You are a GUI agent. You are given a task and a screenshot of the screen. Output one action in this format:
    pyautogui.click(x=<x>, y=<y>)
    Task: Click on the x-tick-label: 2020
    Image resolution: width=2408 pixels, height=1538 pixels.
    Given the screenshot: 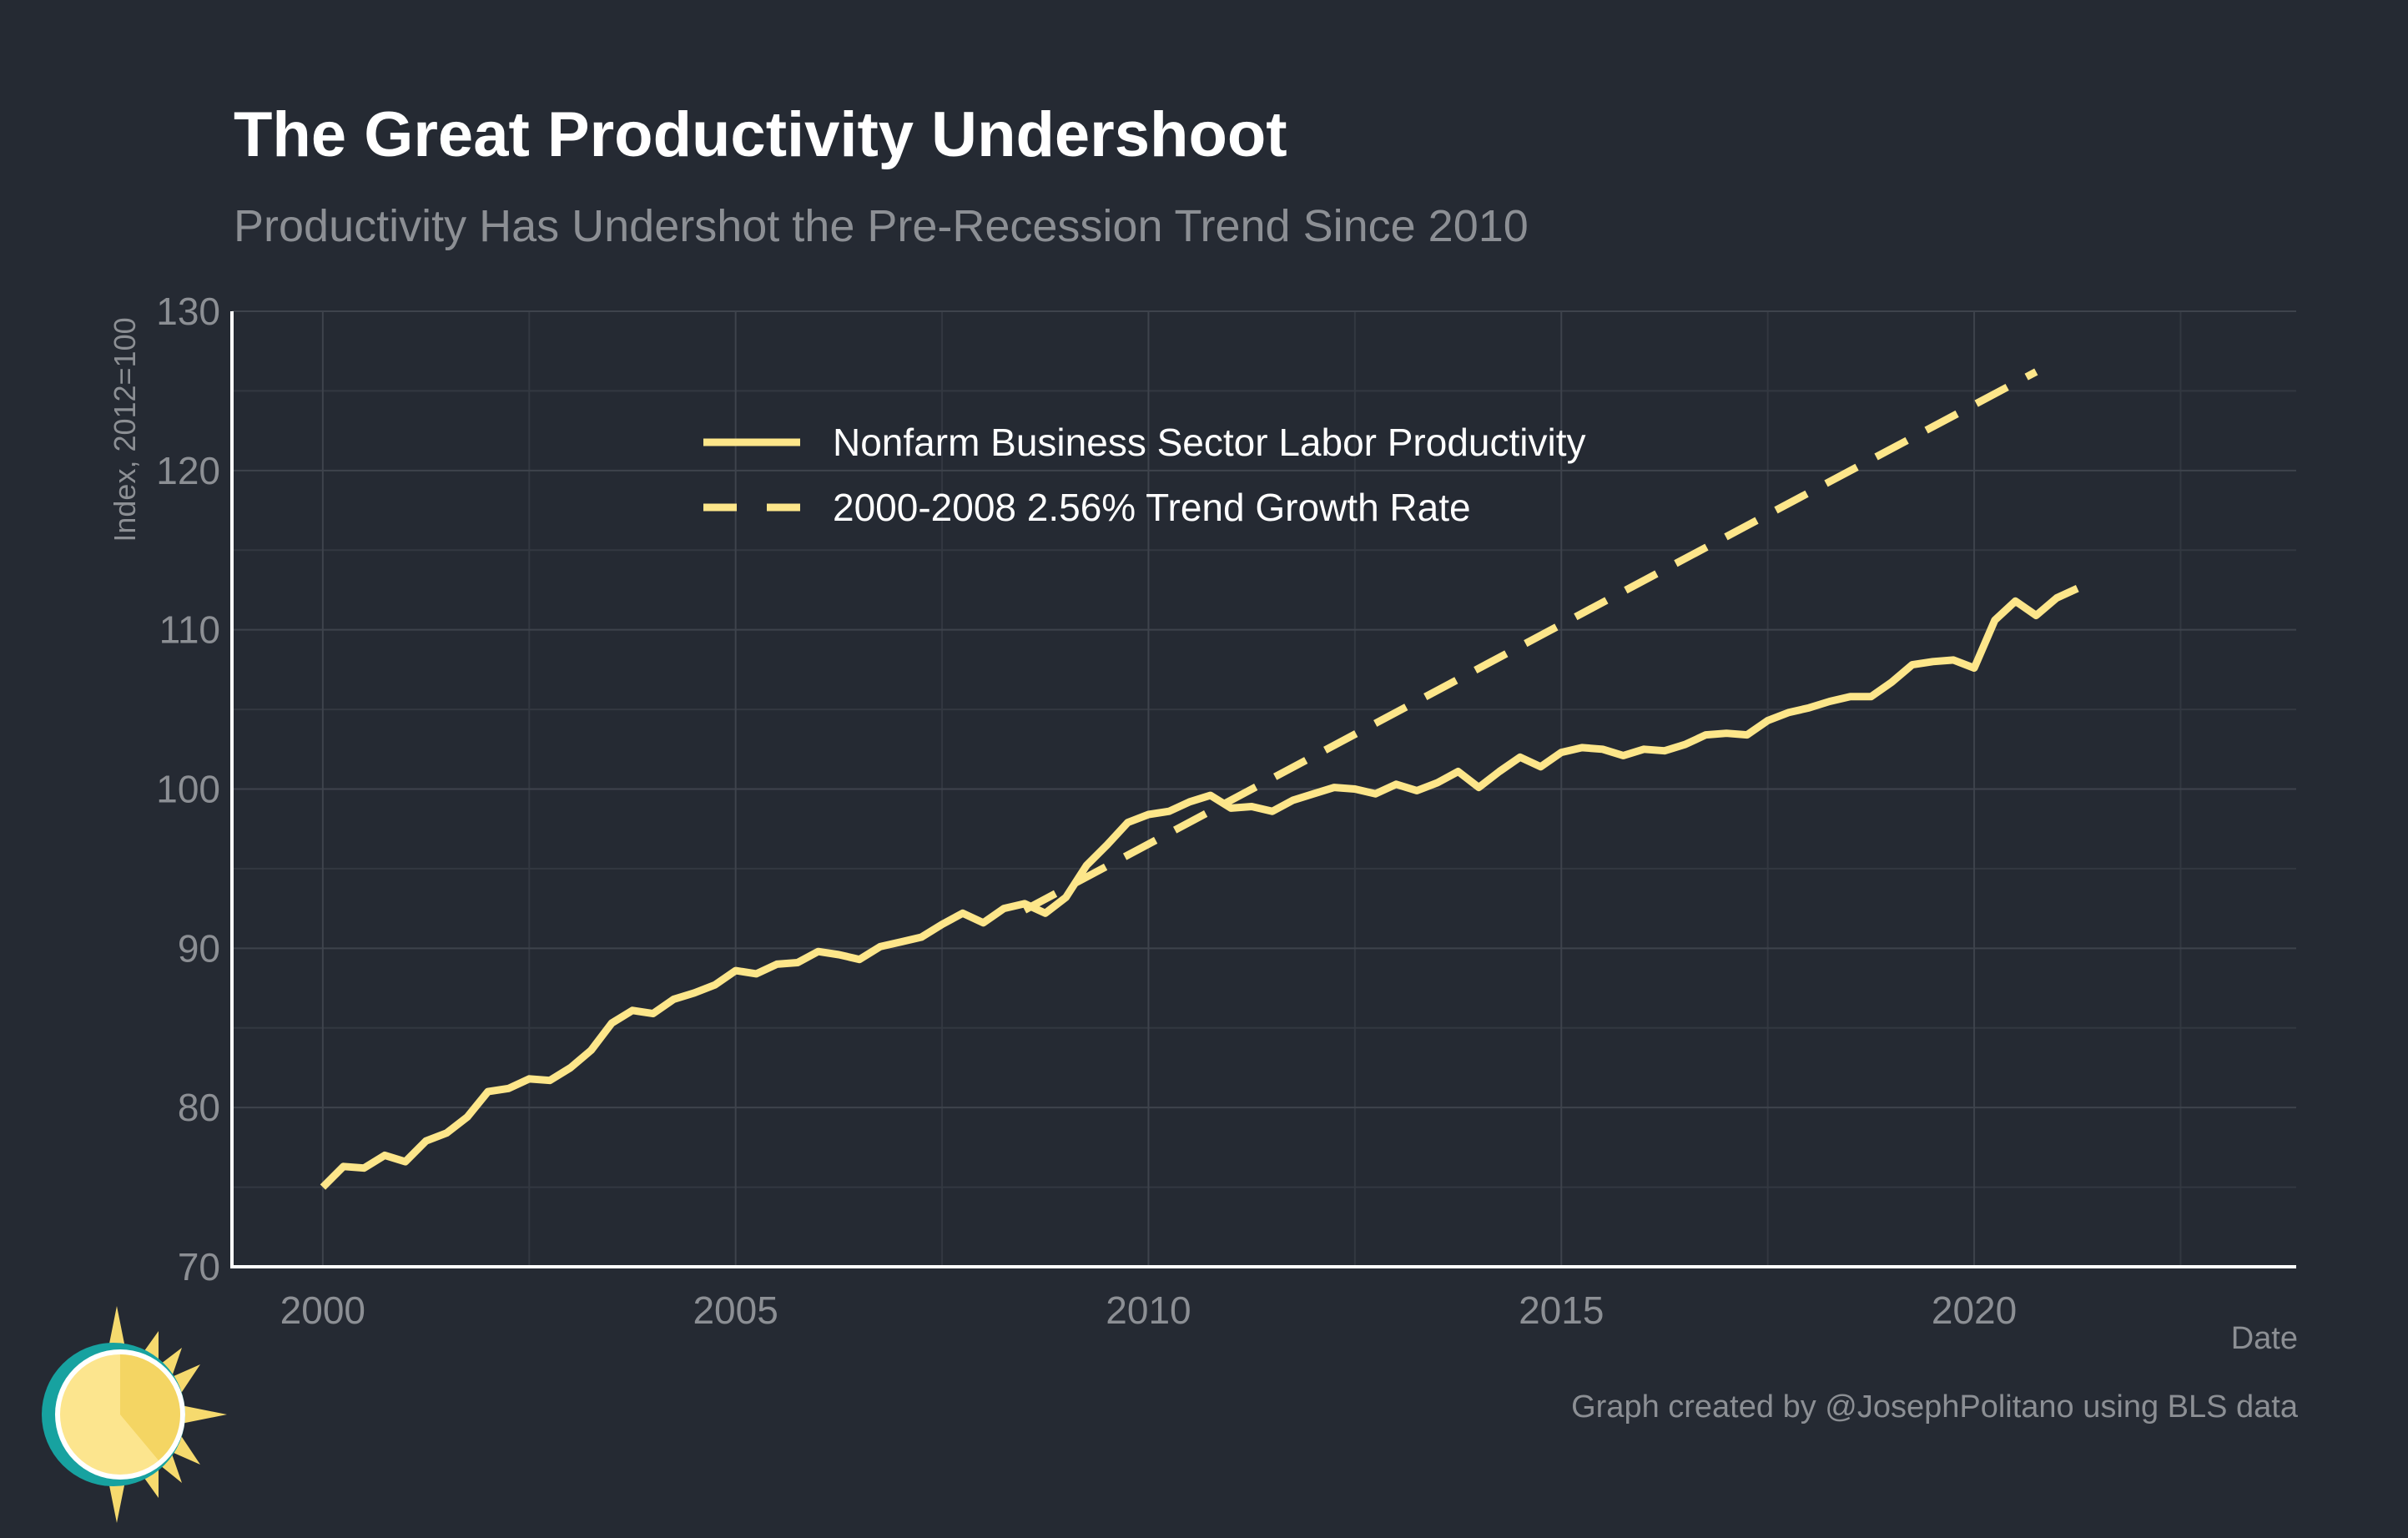 What is the action you would take?
    pyautogui.click(x=1974, y=1310)
    